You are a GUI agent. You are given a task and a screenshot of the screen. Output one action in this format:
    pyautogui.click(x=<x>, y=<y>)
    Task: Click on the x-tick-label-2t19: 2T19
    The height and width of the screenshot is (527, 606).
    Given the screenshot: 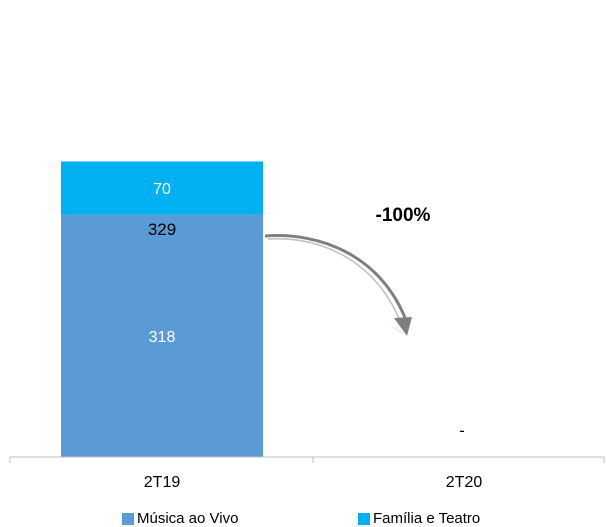 What is the action you would take?
    pyautogui.click(x=162, y=482)
    